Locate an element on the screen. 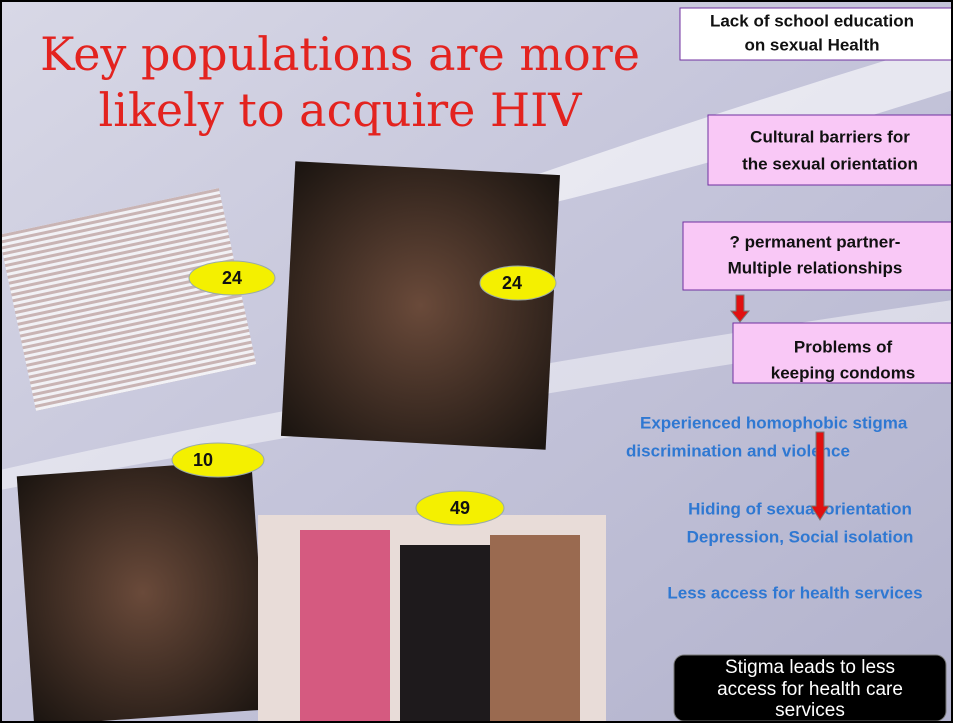  box-line: Multiple relationships is located at coordinates (815, 267).